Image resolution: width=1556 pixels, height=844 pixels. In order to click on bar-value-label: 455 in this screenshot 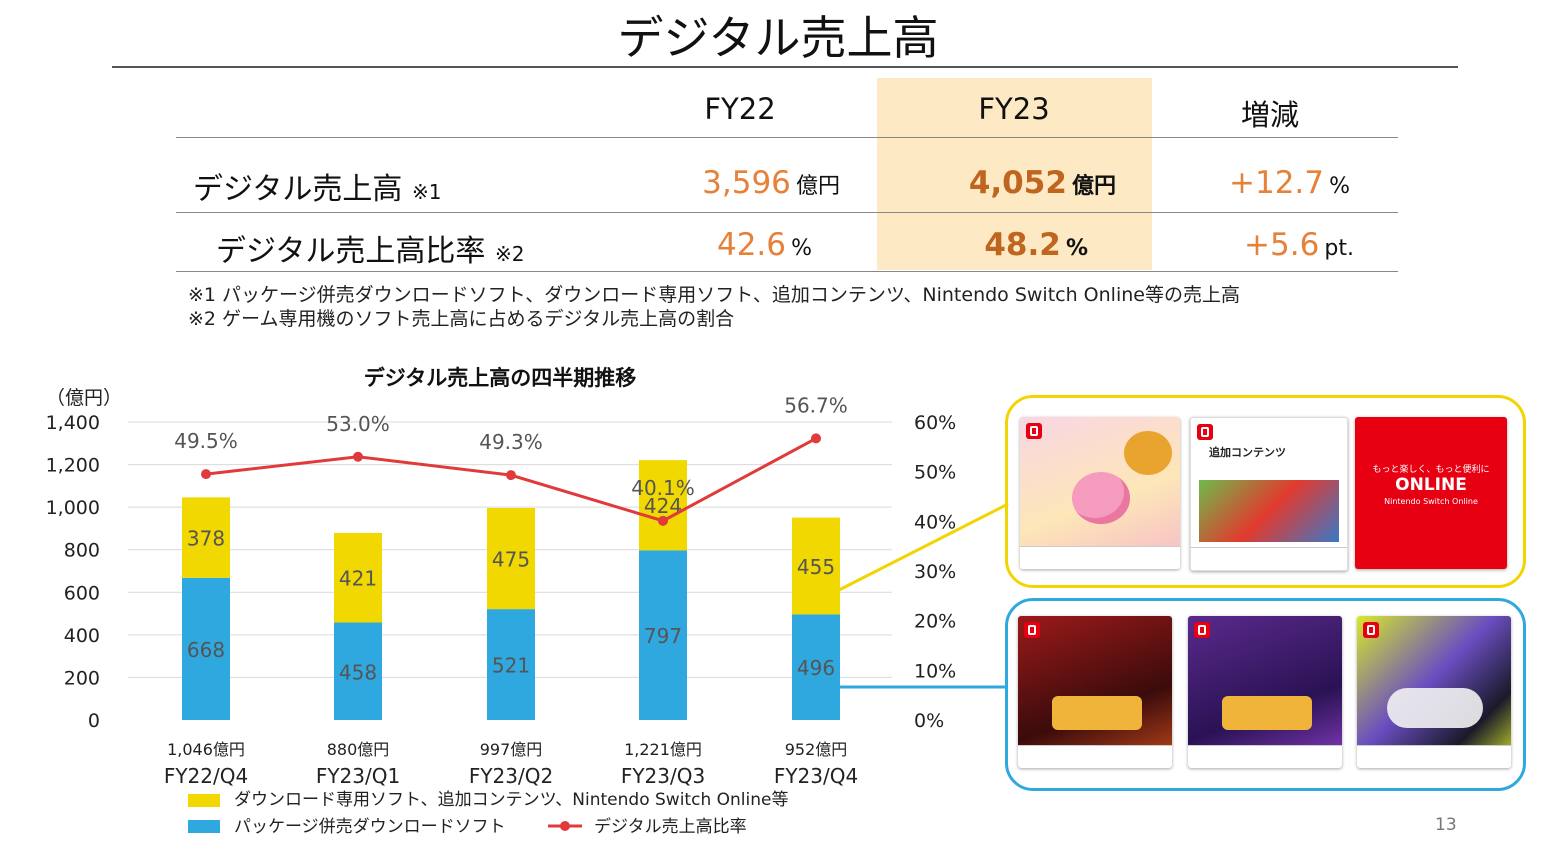, I will do `click(816, 567)`.